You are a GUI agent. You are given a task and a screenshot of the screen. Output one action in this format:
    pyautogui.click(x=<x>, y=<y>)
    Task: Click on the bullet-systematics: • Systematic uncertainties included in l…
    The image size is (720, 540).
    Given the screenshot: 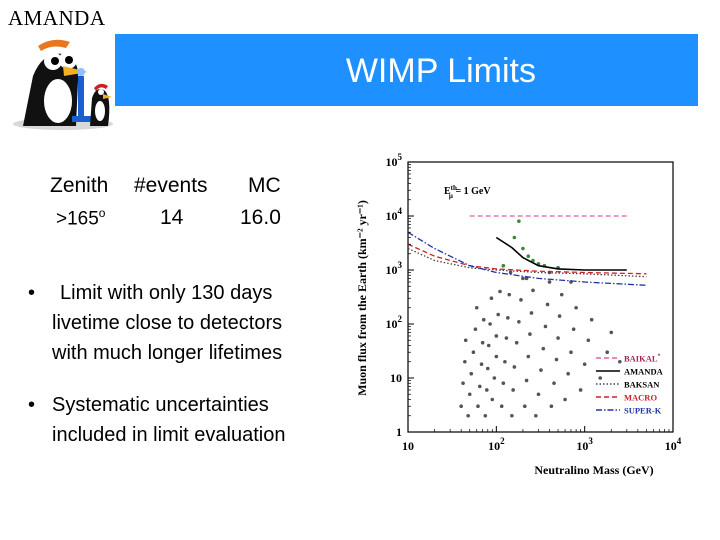 What is the action you would take?
    pyautogui.click(x=188, y=420)
    